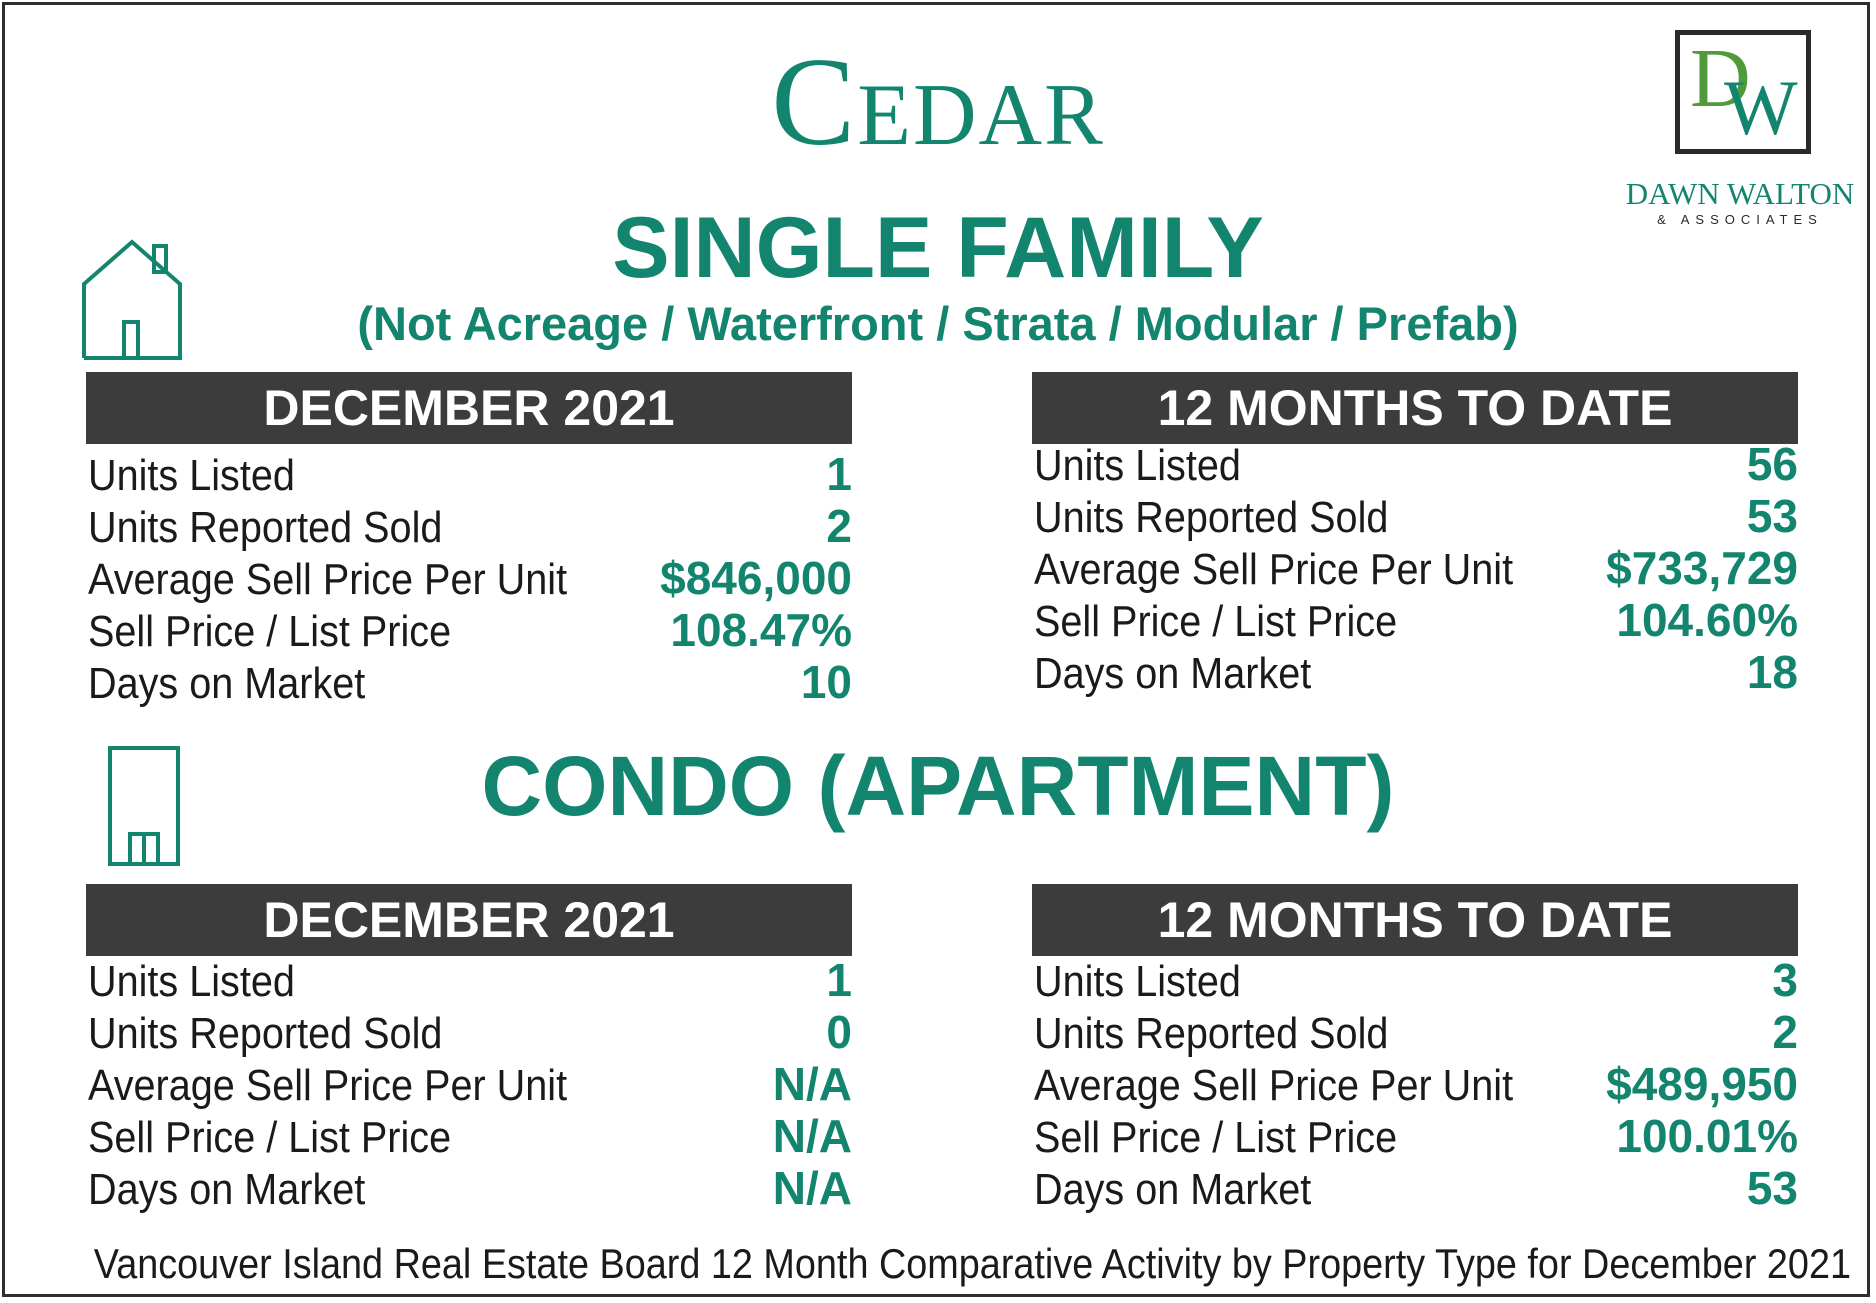  I want to click on stat-row: Days on Market 10, so click(469, 682).